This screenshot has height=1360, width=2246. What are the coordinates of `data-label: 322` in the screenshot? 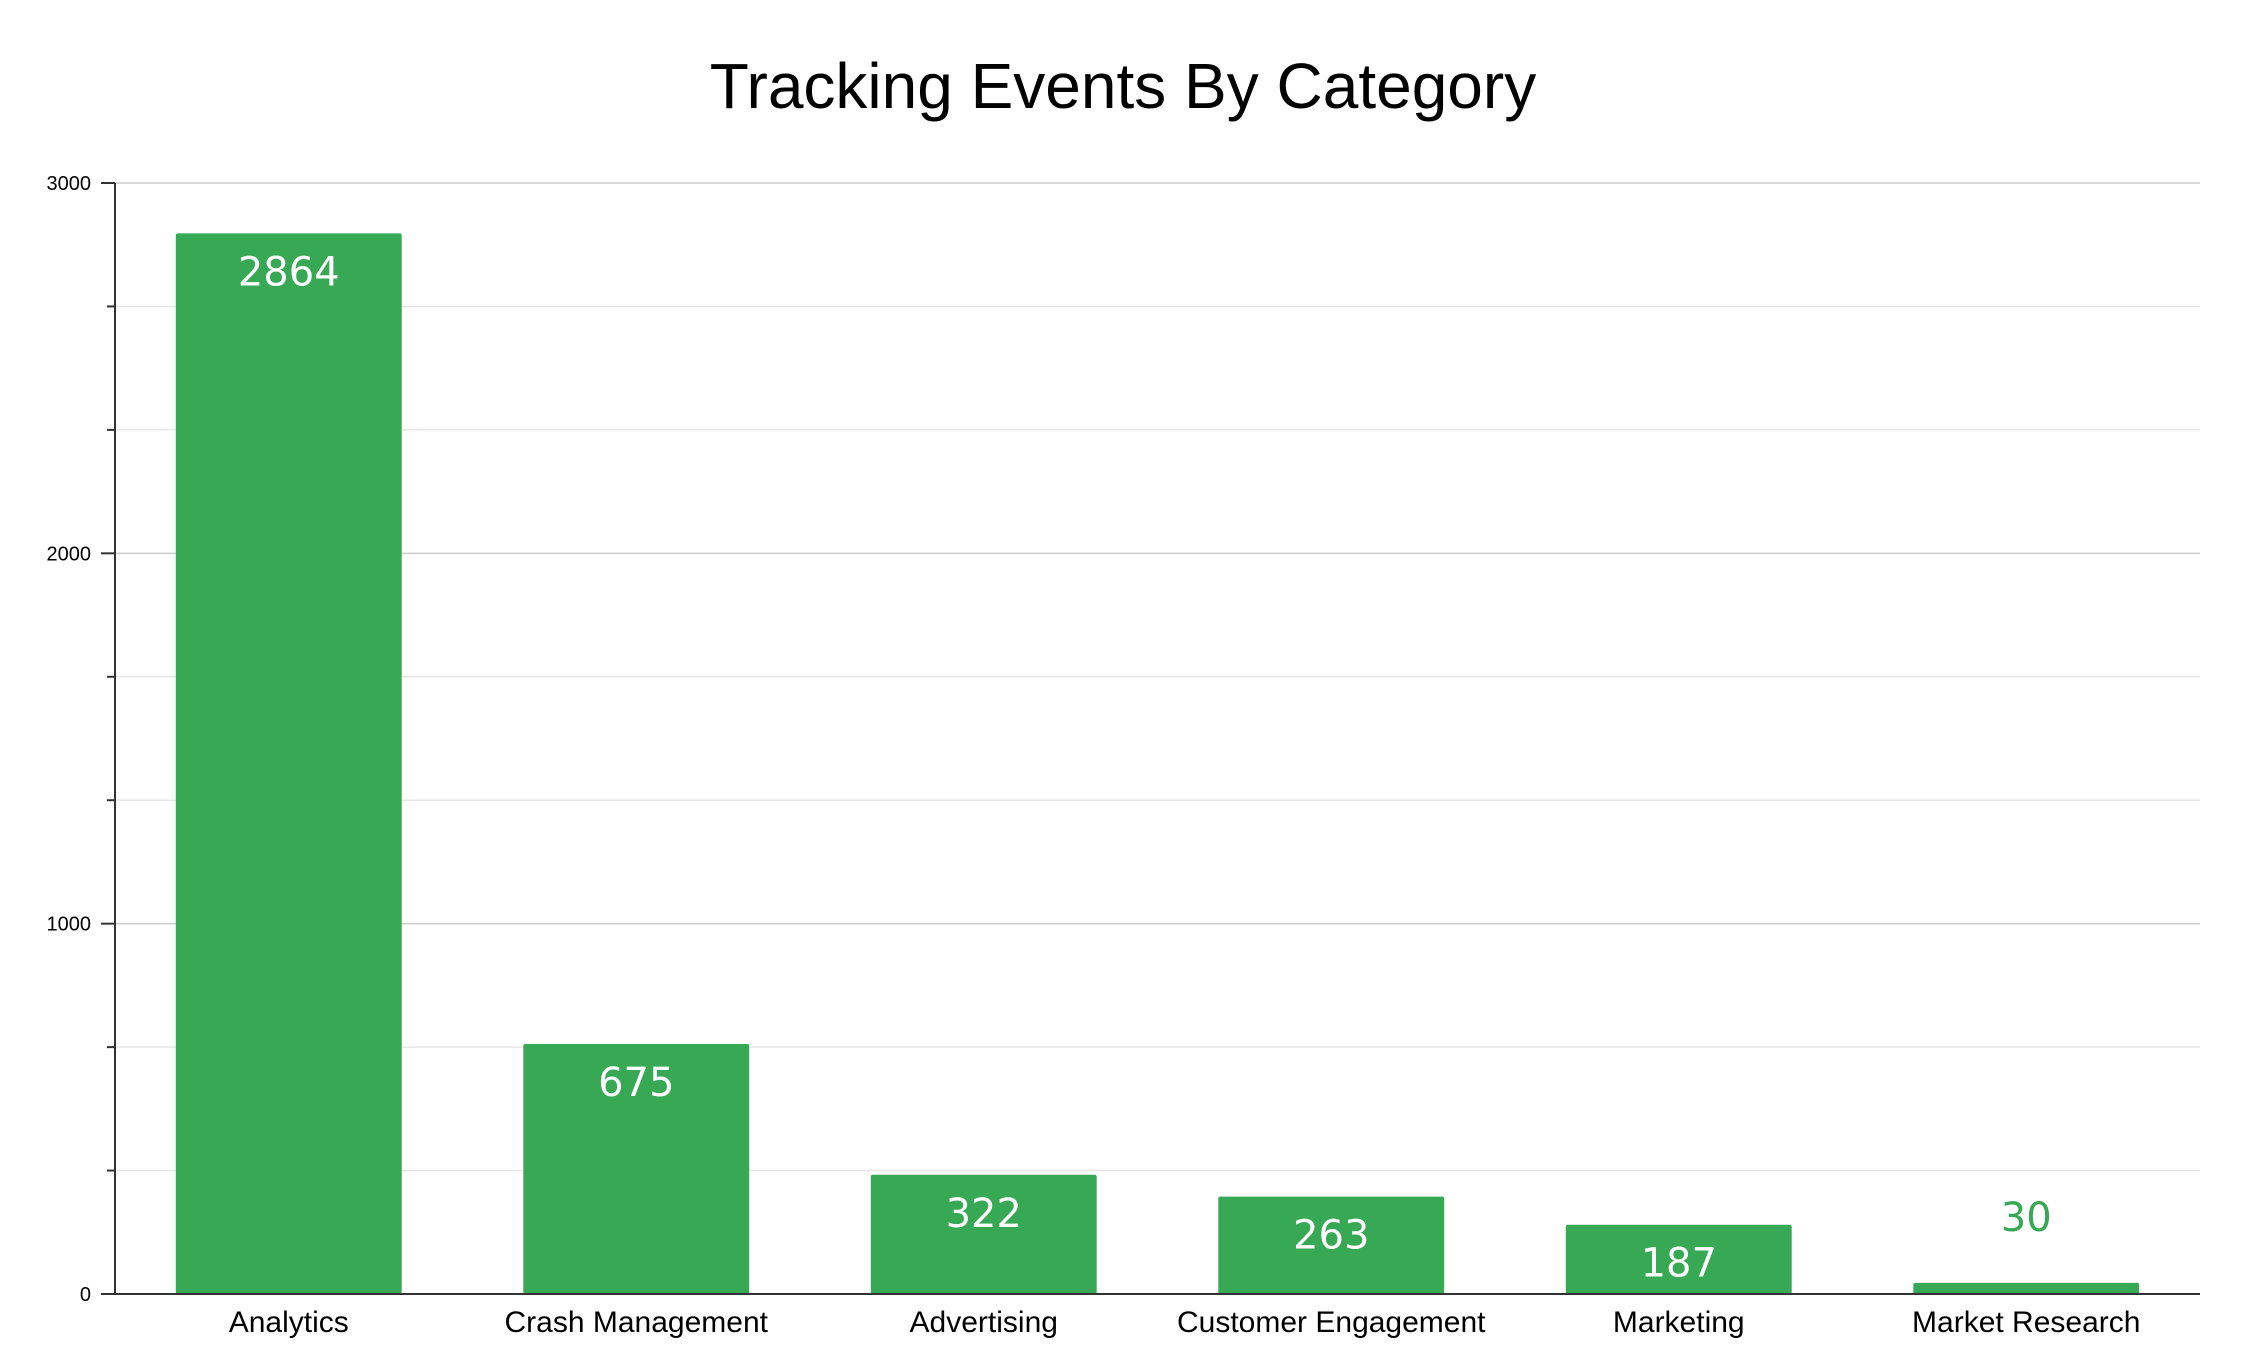 It's located at (984, 1214).